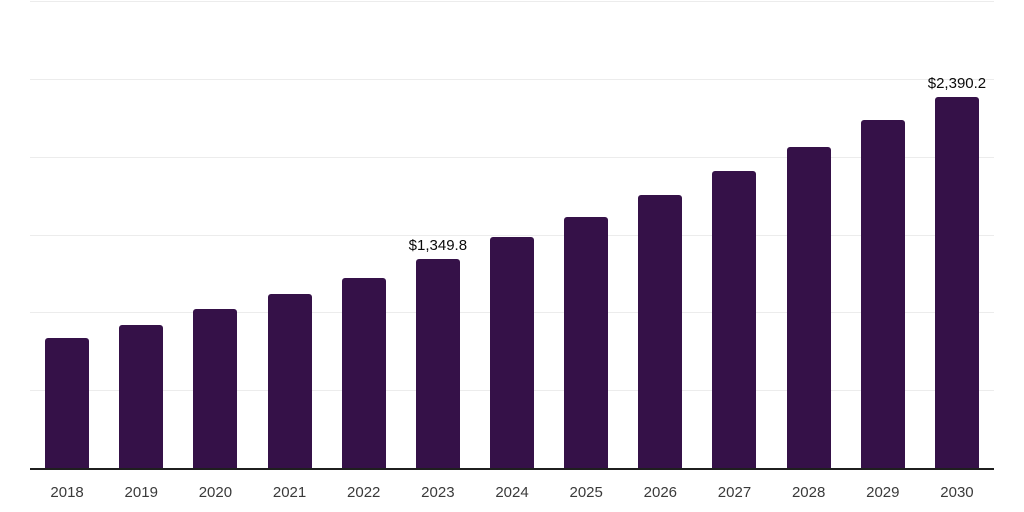 This screenshot has width=1024, height=512. I want to click on bar-column-2028, so click(809, 235).